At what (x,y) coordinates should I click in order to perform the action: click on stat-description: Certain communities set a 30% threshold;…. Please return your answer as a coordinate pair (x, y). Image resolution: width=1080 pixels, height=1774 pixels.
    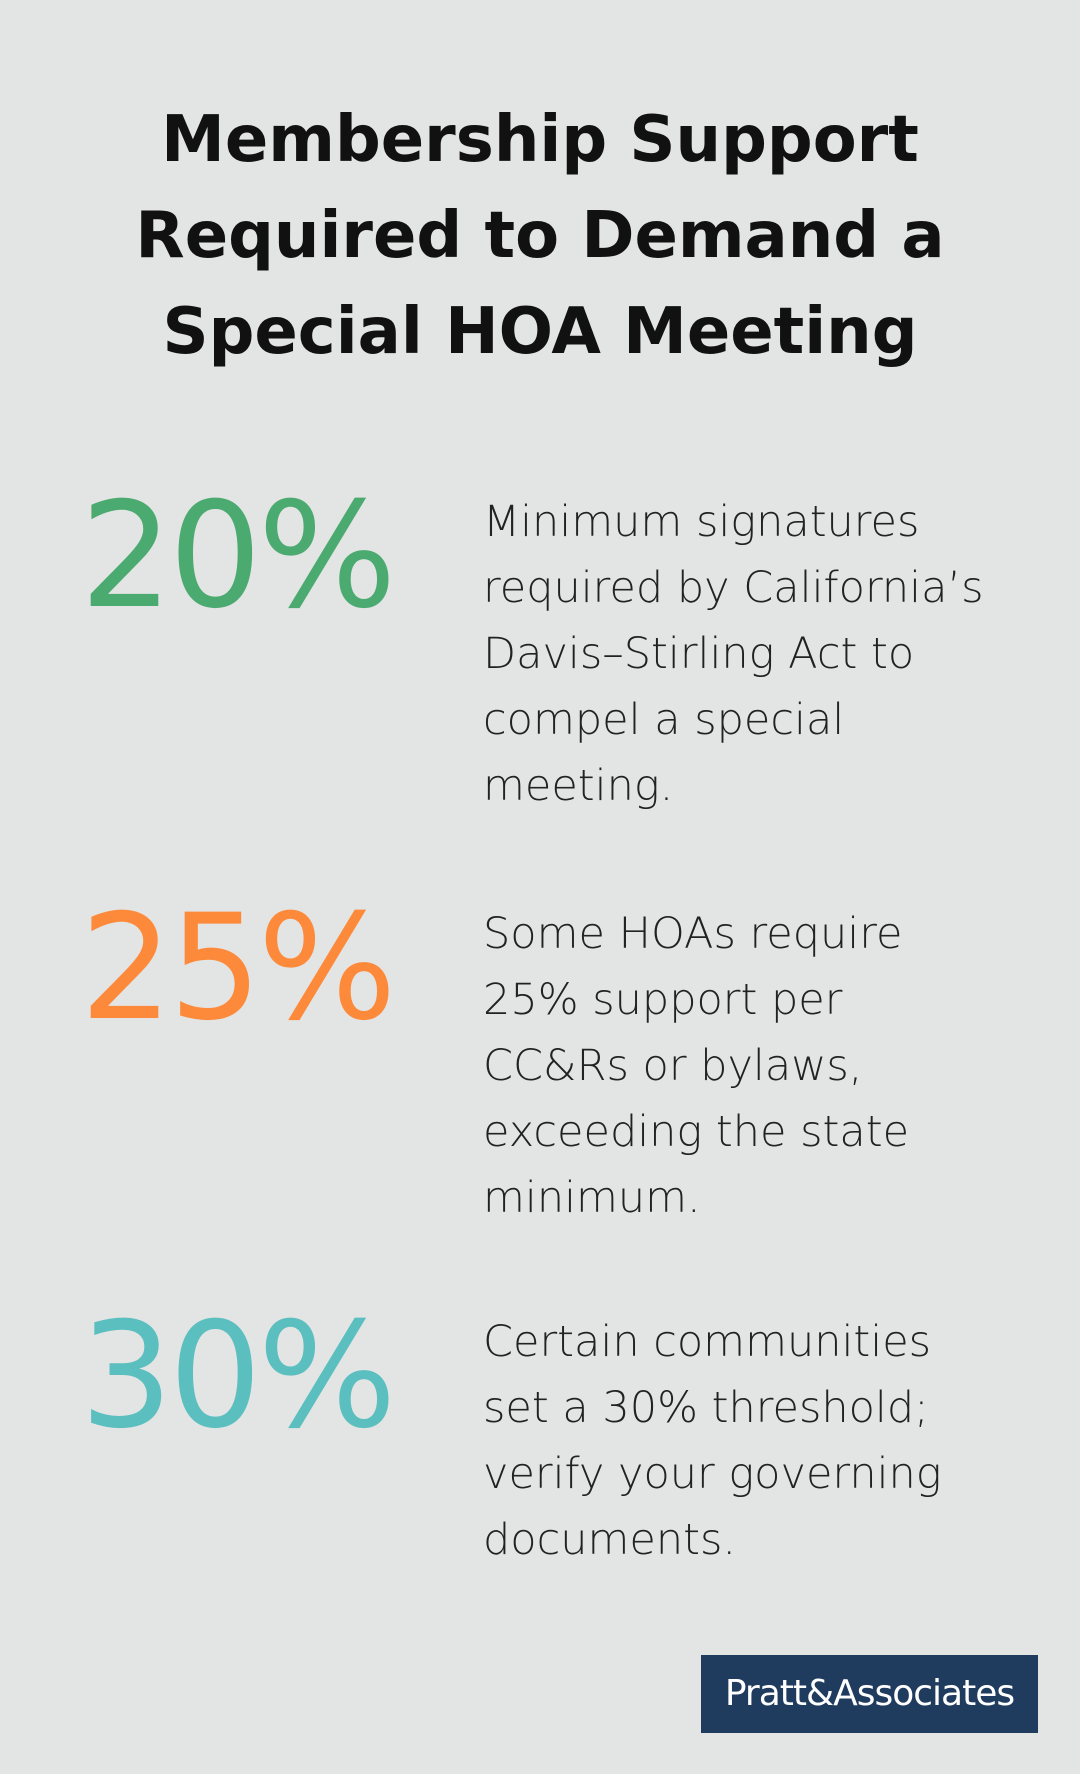
    Looking at the image, I should click on (712, 1441).